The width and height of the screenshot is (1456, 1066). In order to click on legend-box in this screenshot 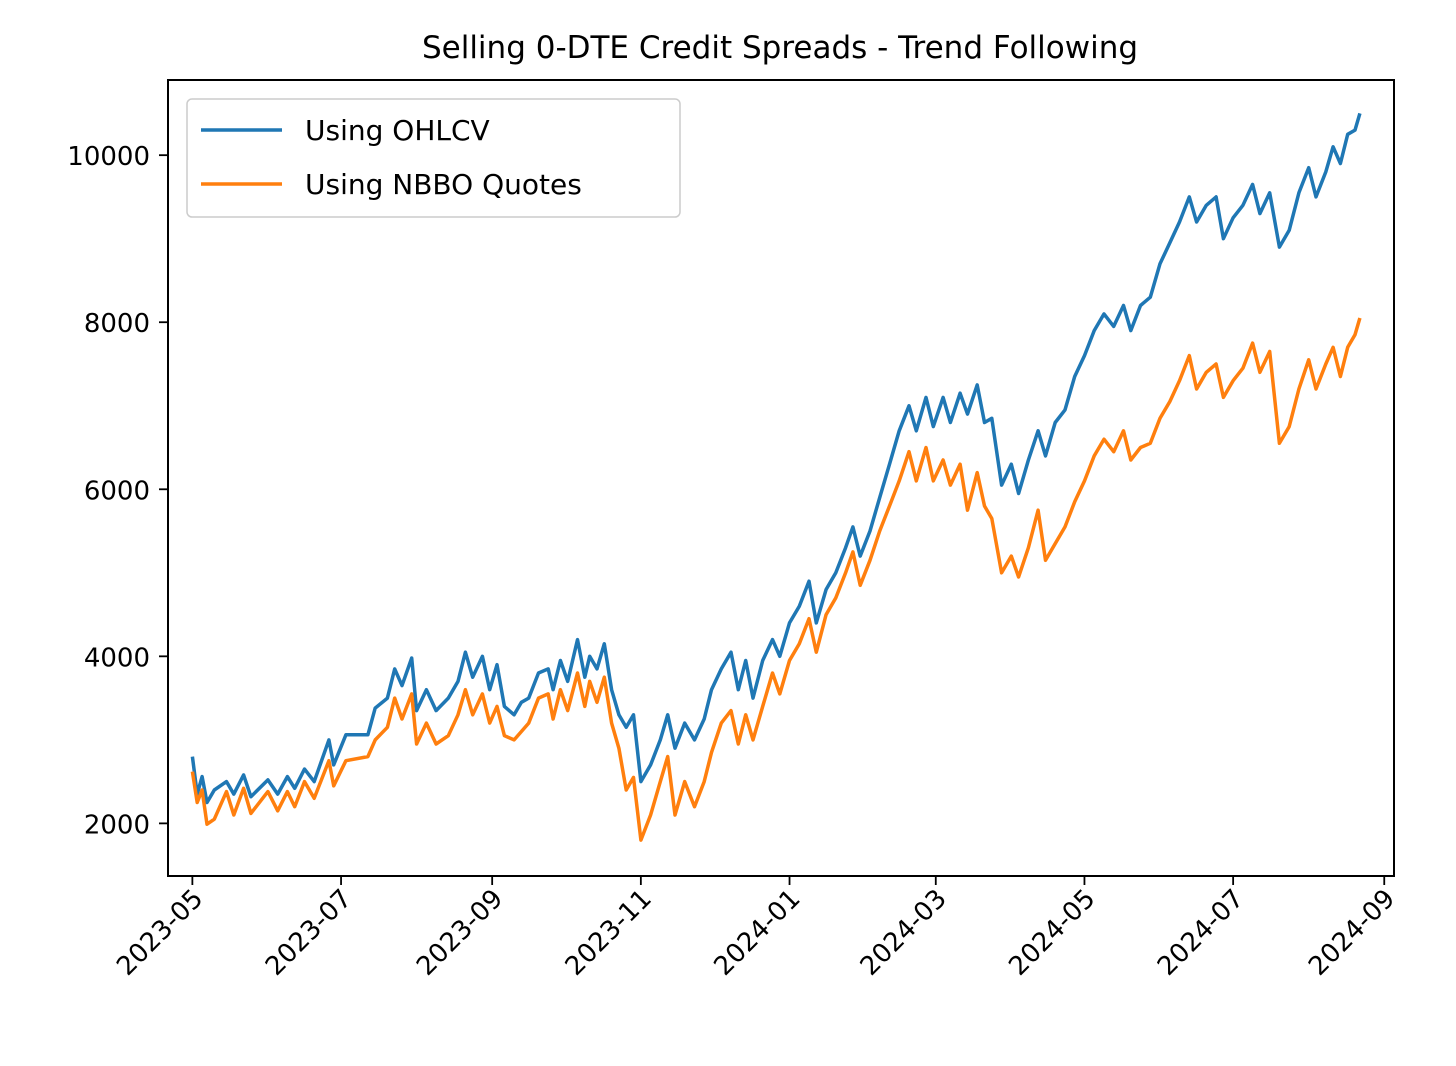, I will do `click(433, 158)`.